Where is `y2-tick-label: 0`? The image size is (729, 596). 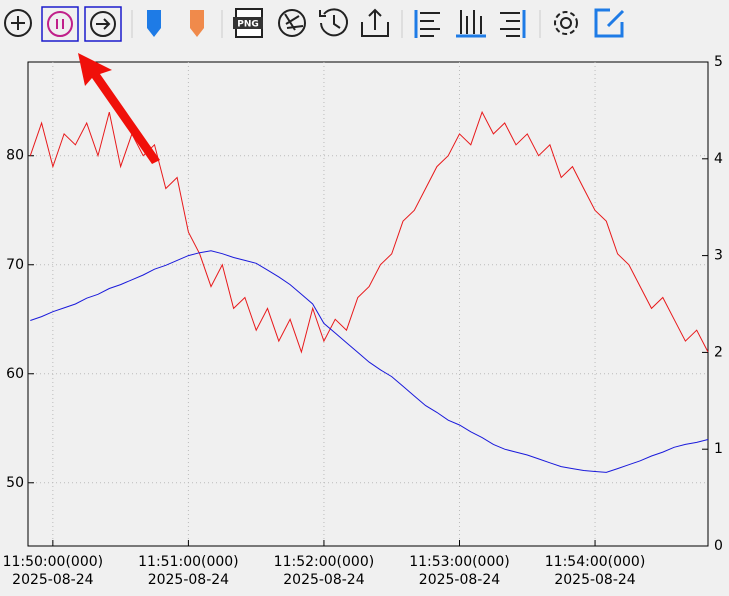
y2-tick-label: 0 is located at coordinates (718, 546).